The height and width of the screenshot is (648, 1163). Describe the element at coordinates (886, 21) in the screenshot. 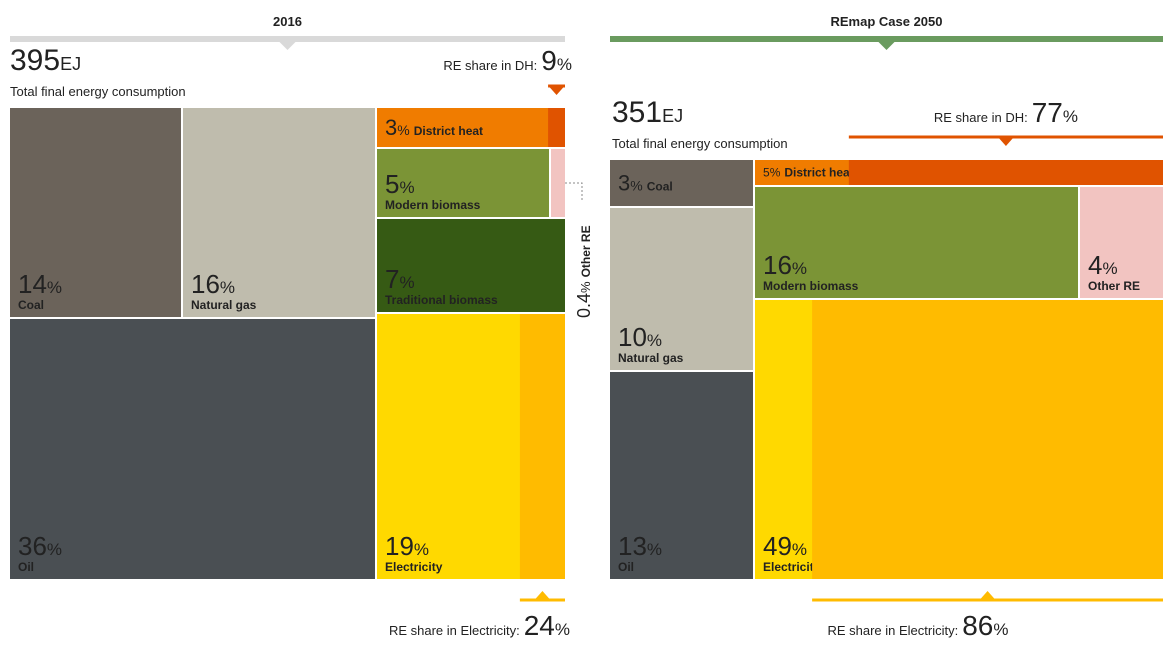

I see `panel-title: REmap Case 2050` at that location.